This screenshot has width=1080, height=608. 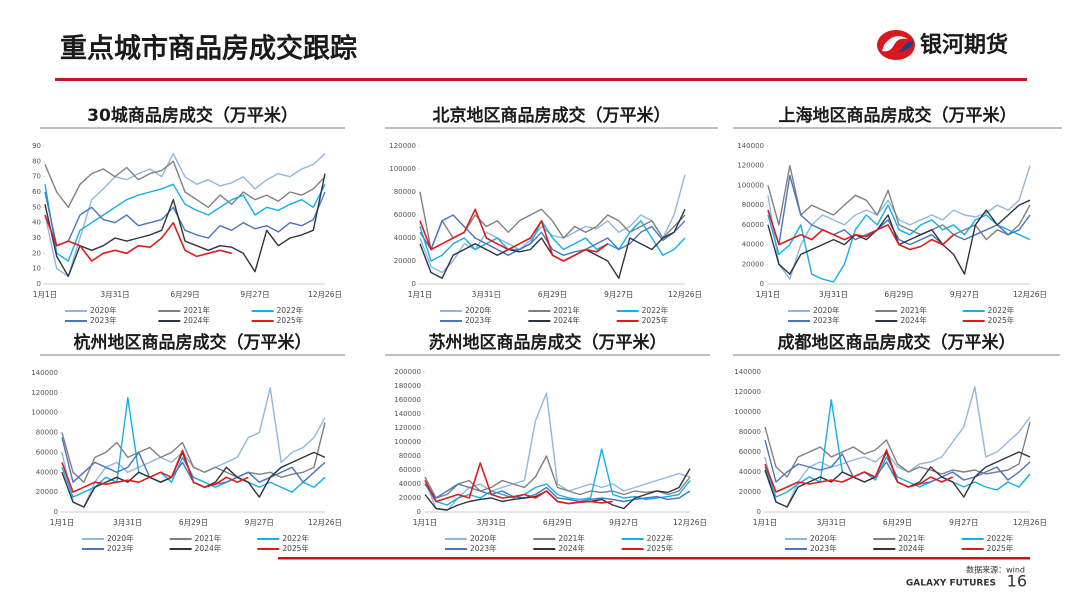 I want to click on chart-title: 苏州地区商品房成交（万平米）, so click(x=548, y=342).